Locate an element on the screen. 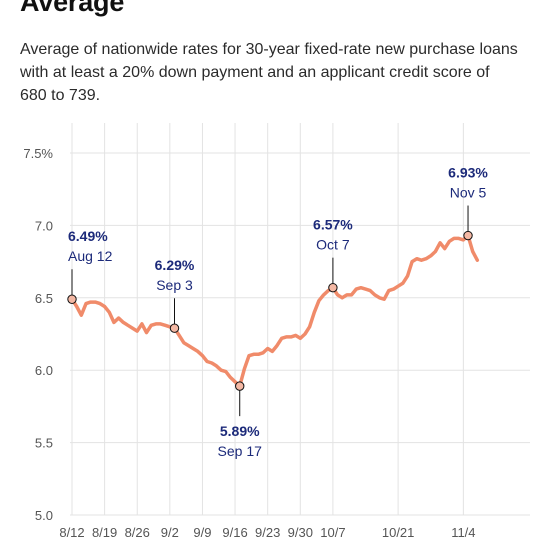 This screenshot has width=560, height=560. chart-title: Average is located at coordinates (72, 8).